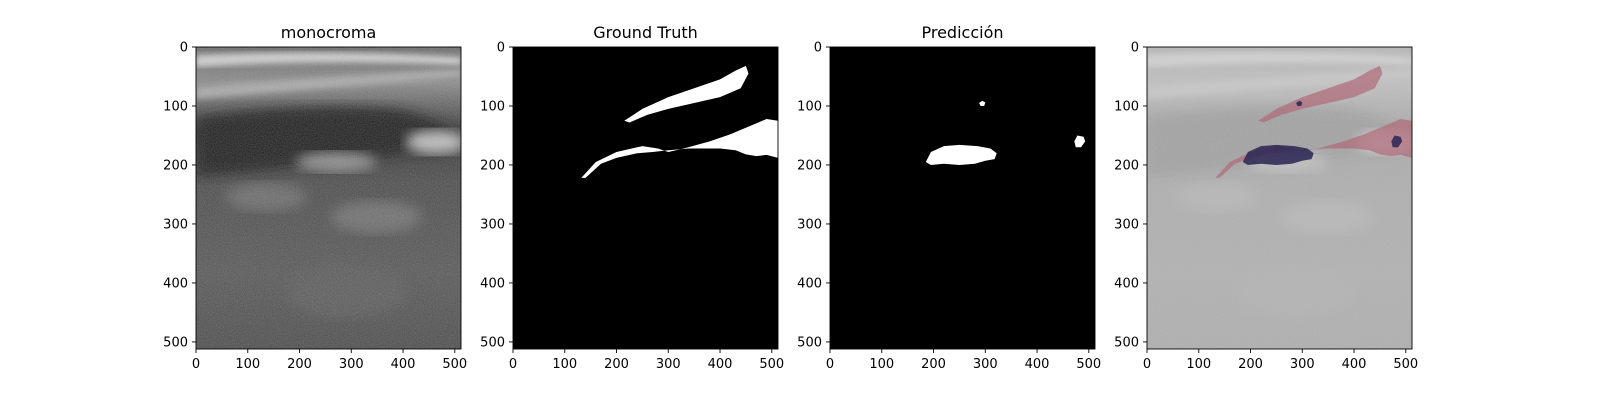 The width and height of the screenshot is (1600, 400). Describe the element at coordinates (962, 32) in the screenshot. I see `panel-title: Predicción` at that location.